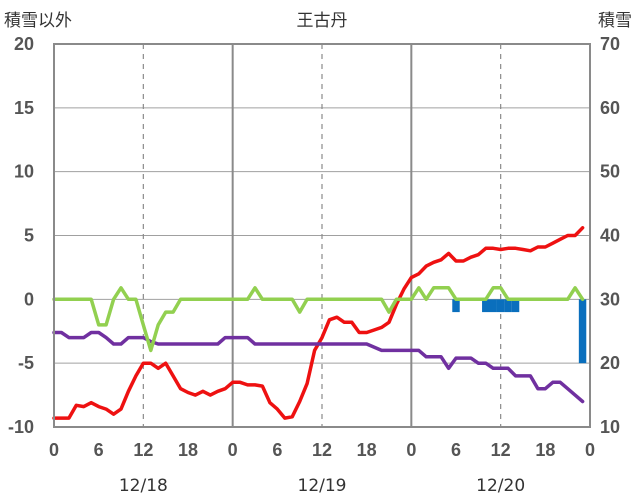 The width and height of the screenshot is (636, 501). What do you see at coordinates (26, 363) in the screenshot?
I see `left-tick-label: -5` at bounding box center [26, 363].